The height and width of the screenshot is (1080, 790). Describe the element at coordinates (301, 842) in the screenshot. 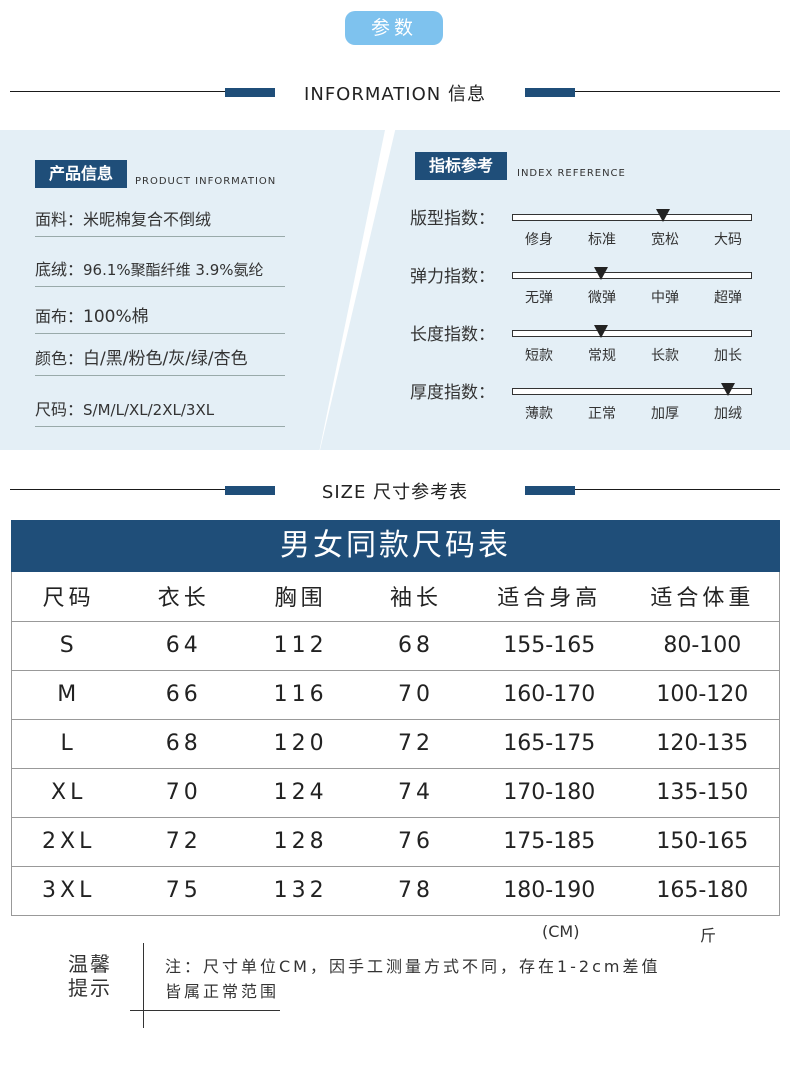

I see `table-cell: 128` at that location.